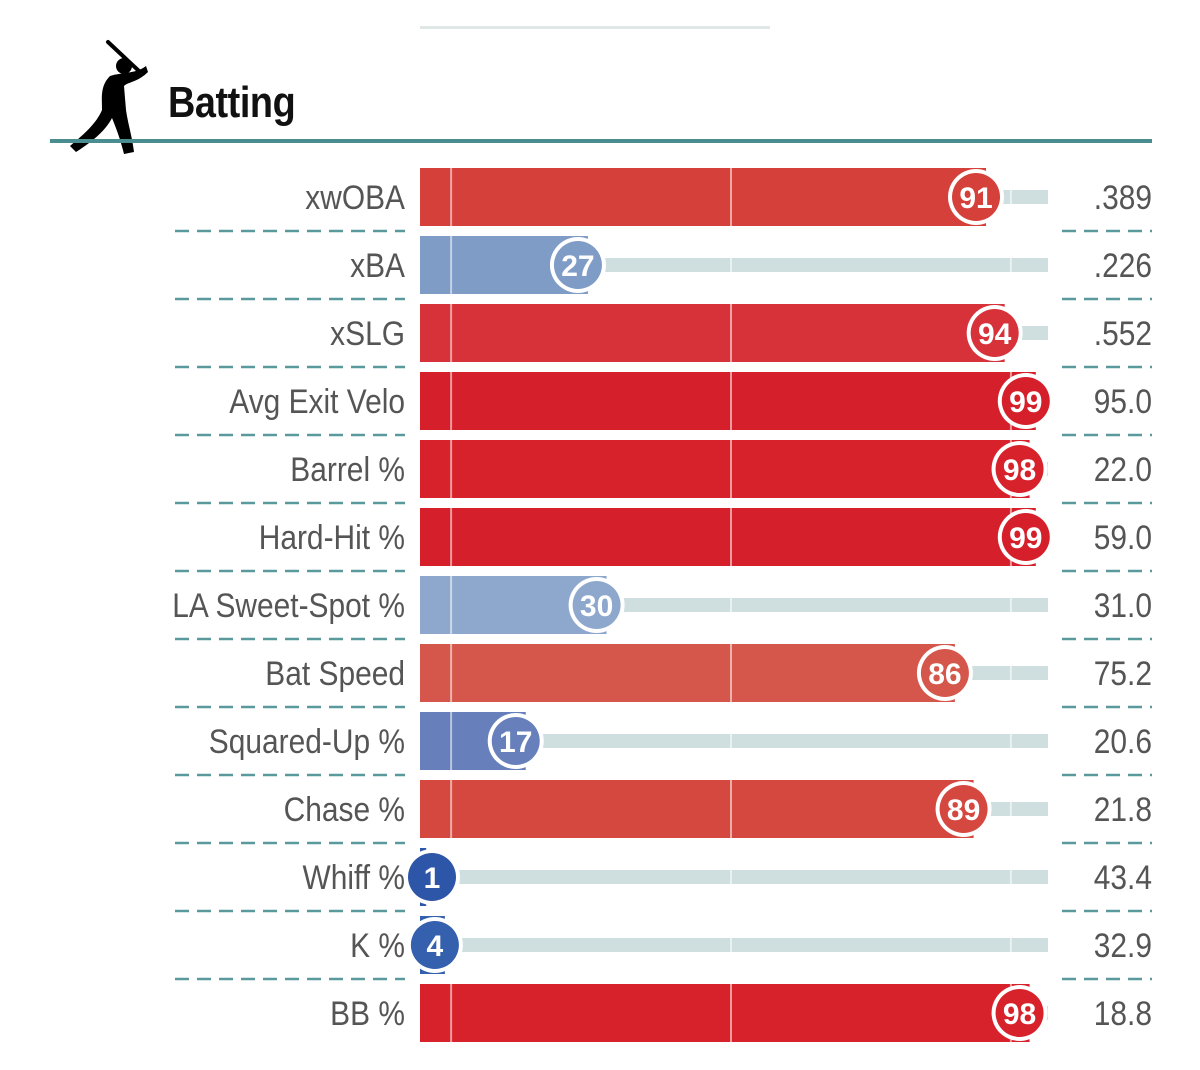 The image size is (1200, 1070). Describe the element at coordinates (355, 197) in the screenshot. I see `category-label: xwOBA` at that location.